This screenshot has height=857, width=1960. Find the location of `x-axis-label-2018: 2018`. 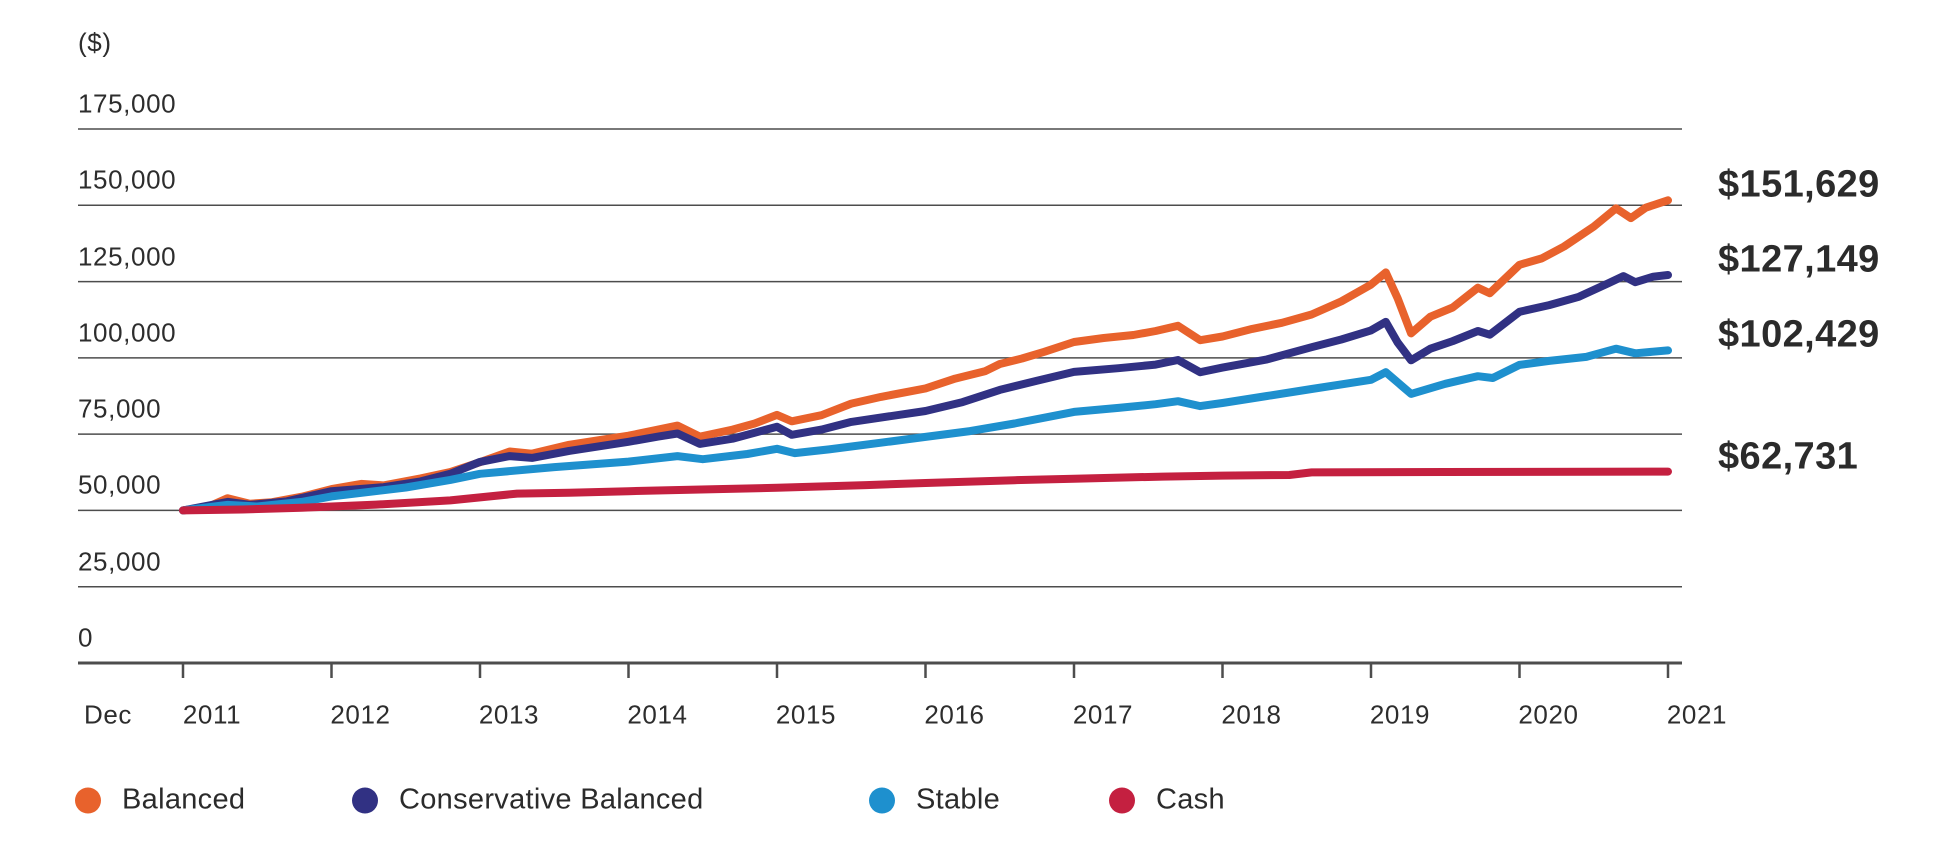

x-axis-label-2018: 2018 is located at coordinates (1251, 714).